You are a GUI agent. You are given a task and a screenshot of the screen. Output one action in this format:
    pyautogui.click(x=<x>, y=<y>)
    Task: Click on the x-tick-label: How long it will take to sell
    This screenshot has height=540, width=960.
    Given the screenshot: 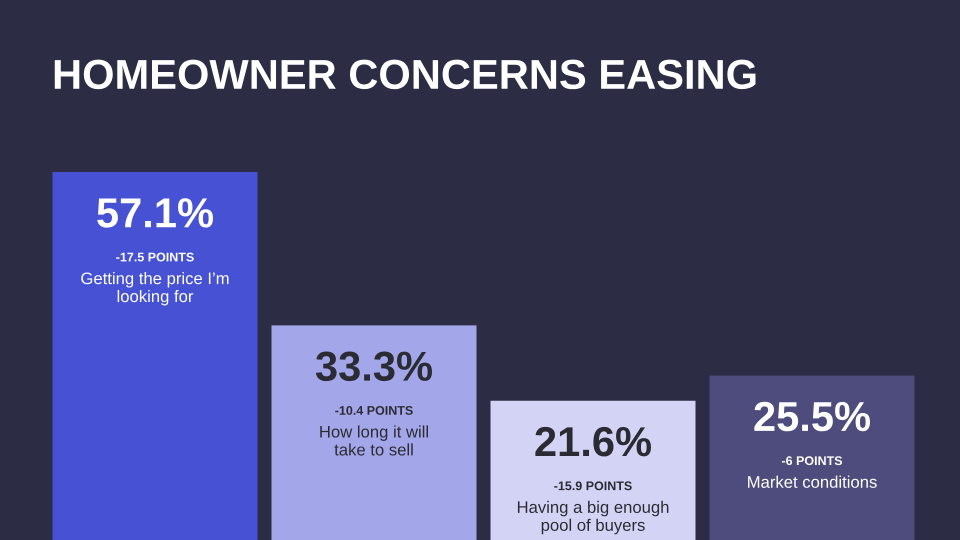 What is the action you would take?
    pyautogui.click(x=374, y=440)
    